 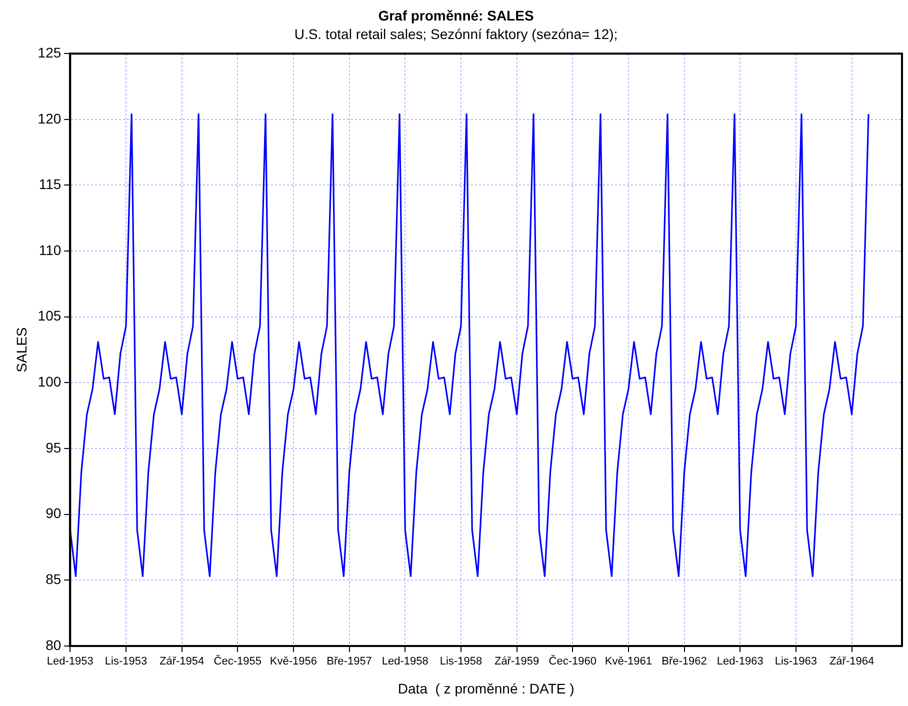 What do you see at coordinates (50, 52) in the screenshot?
I see `y-tick-label: 125` at bounding box center [50, 52].